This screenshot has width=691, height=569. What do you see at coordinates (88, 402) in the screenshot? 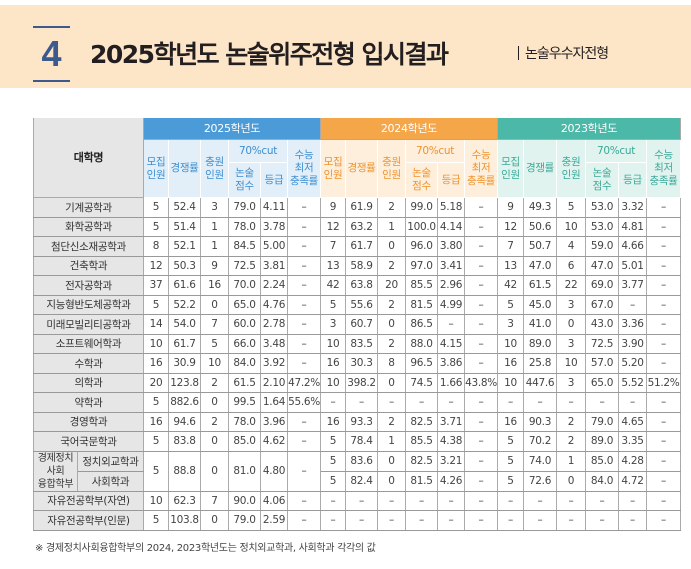
I see `university-name: 약학과` at bounding box center [88, 402].